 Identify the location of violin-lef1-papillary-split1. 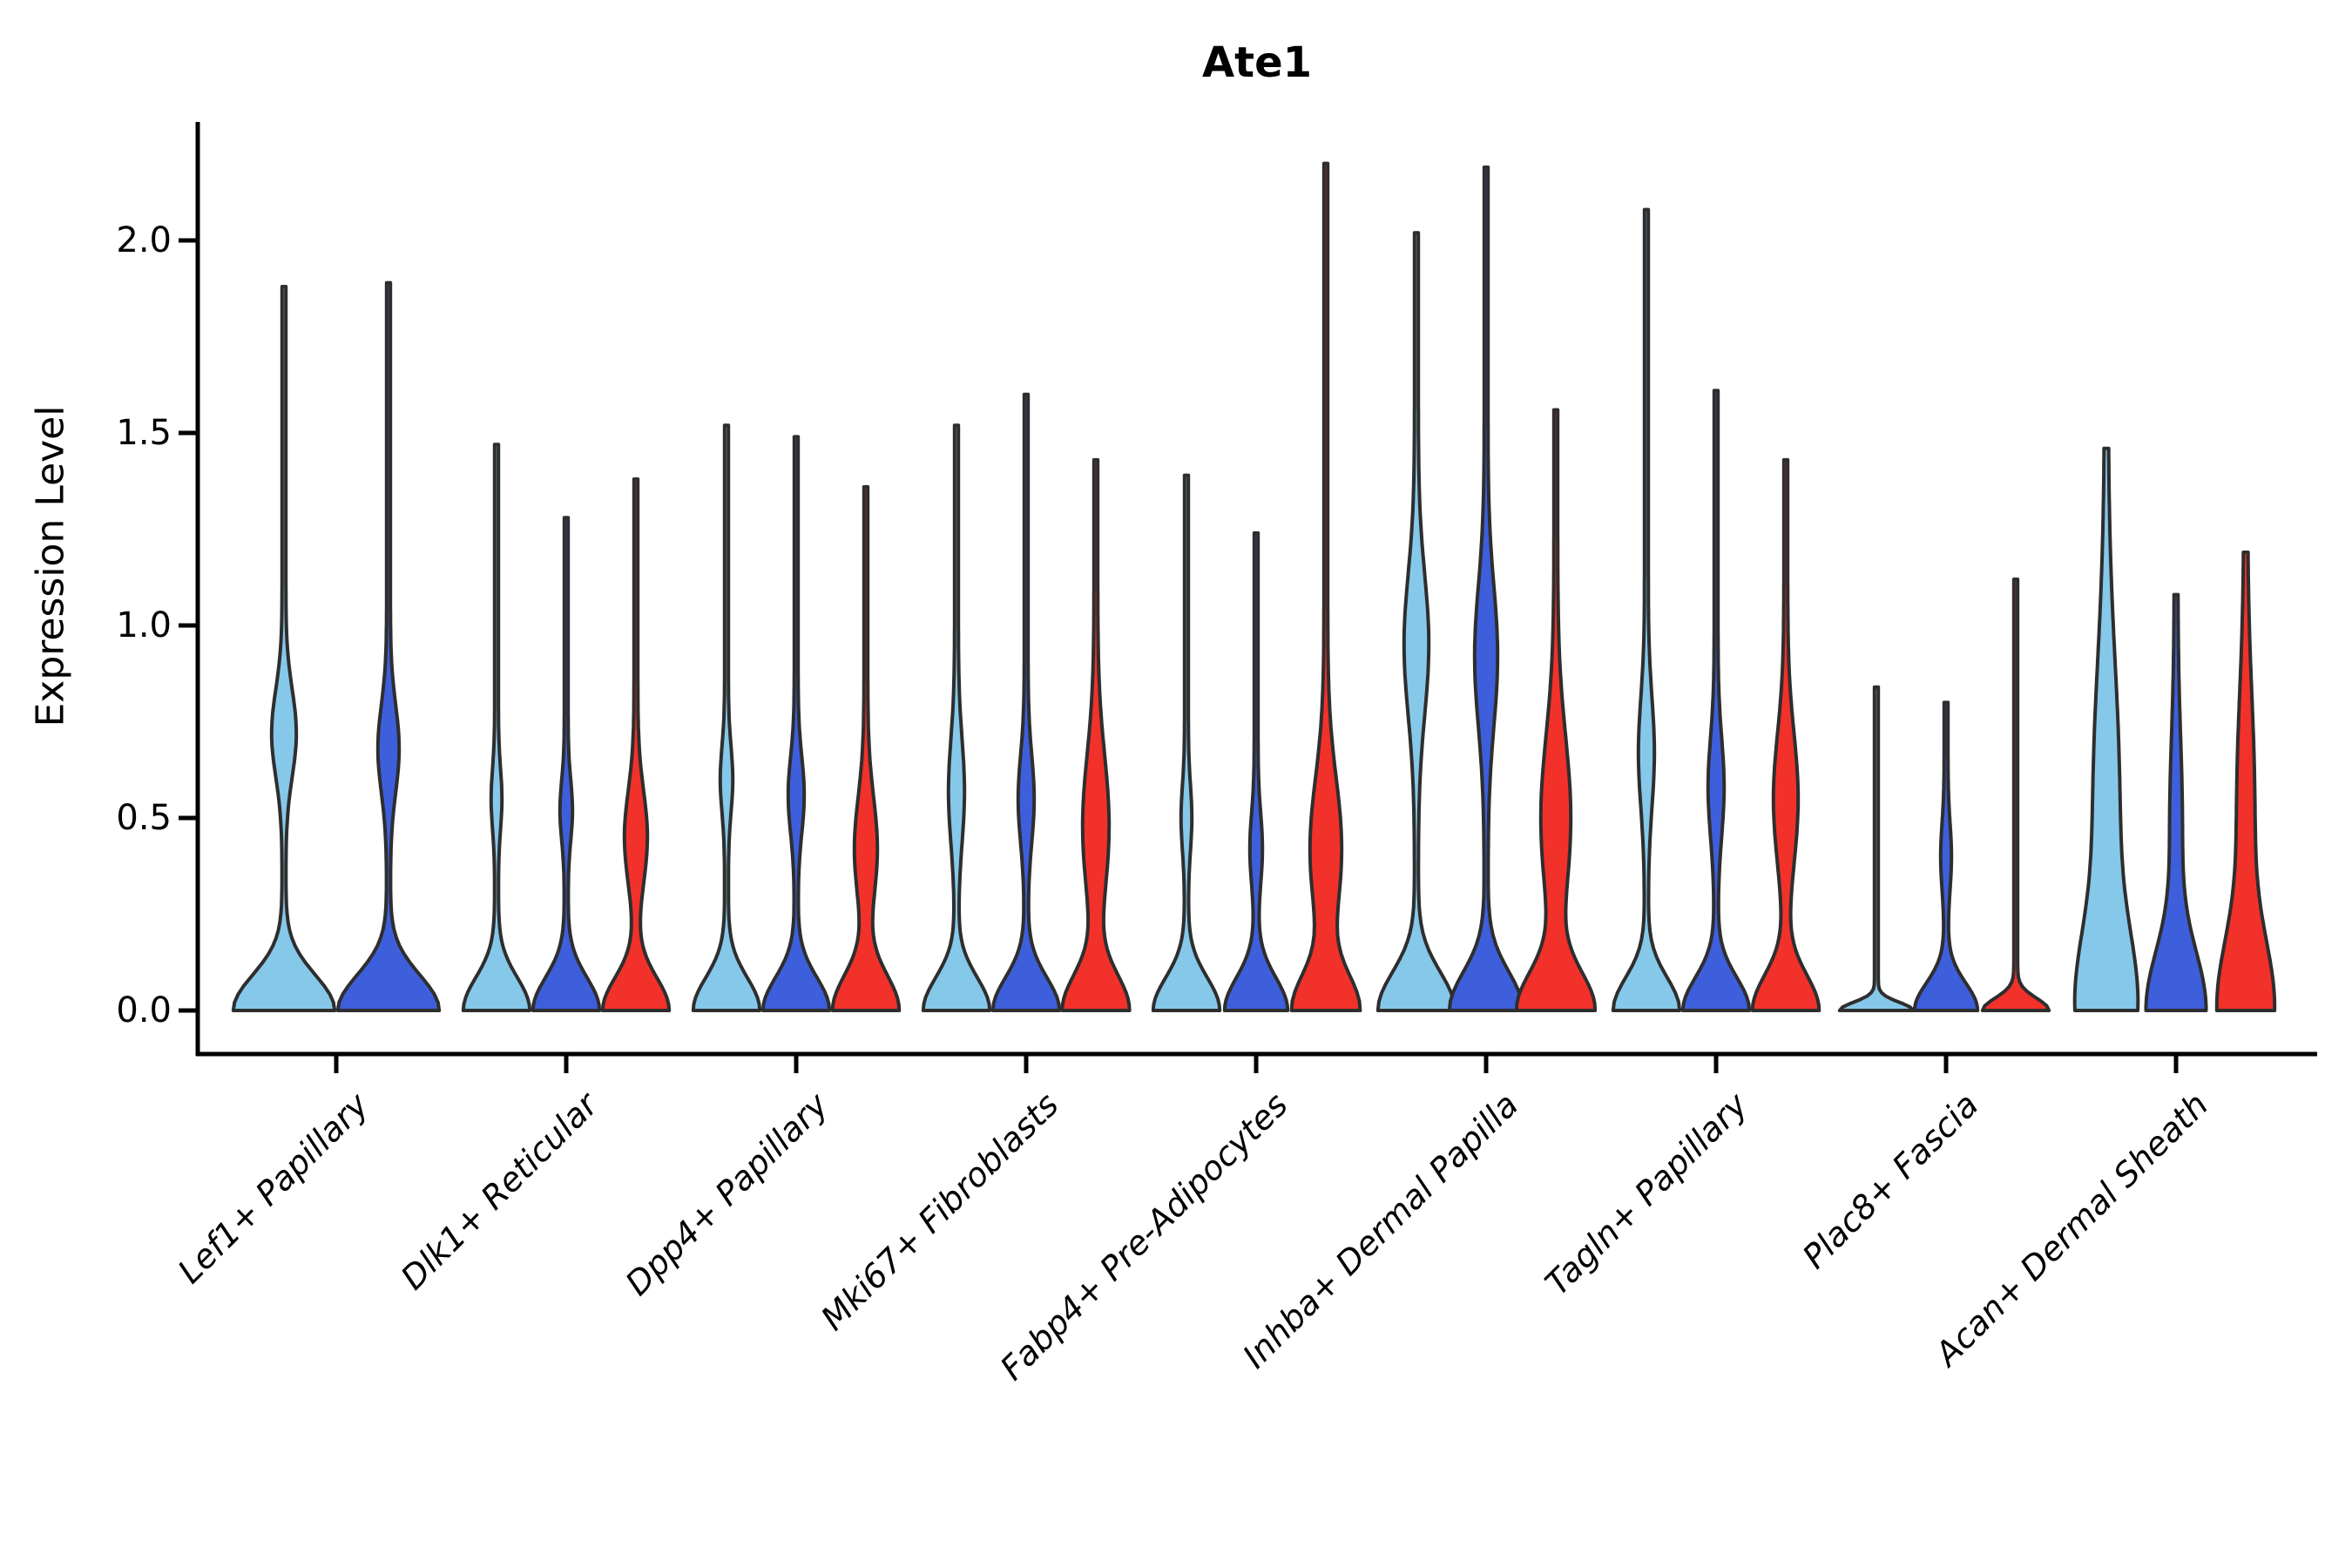
(388, 646).